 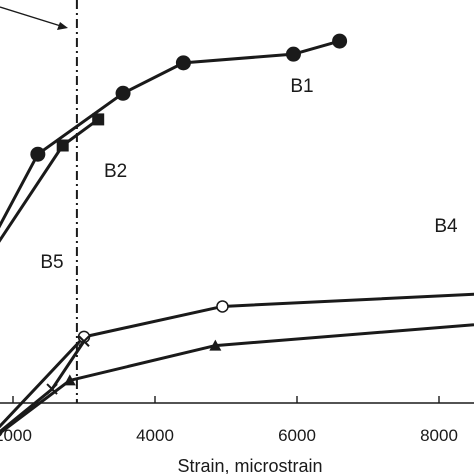 What do you see at coordinates (51, 262) in the screenshot?
I see `series-label: B5` at bounding box center [51, 262].